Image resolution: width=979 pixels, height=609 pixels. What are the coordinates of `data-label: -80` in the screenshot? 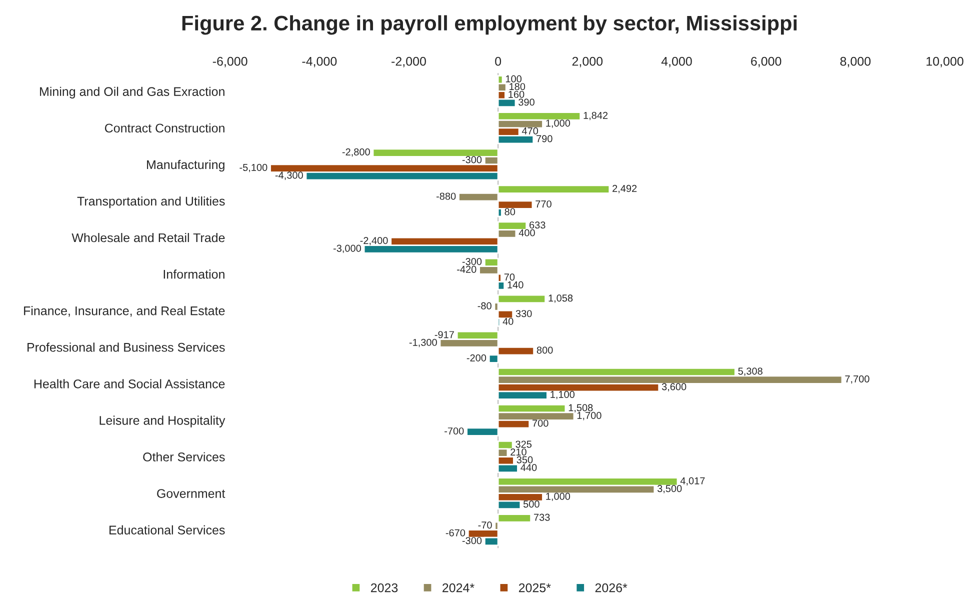 It's located at (485, 306).